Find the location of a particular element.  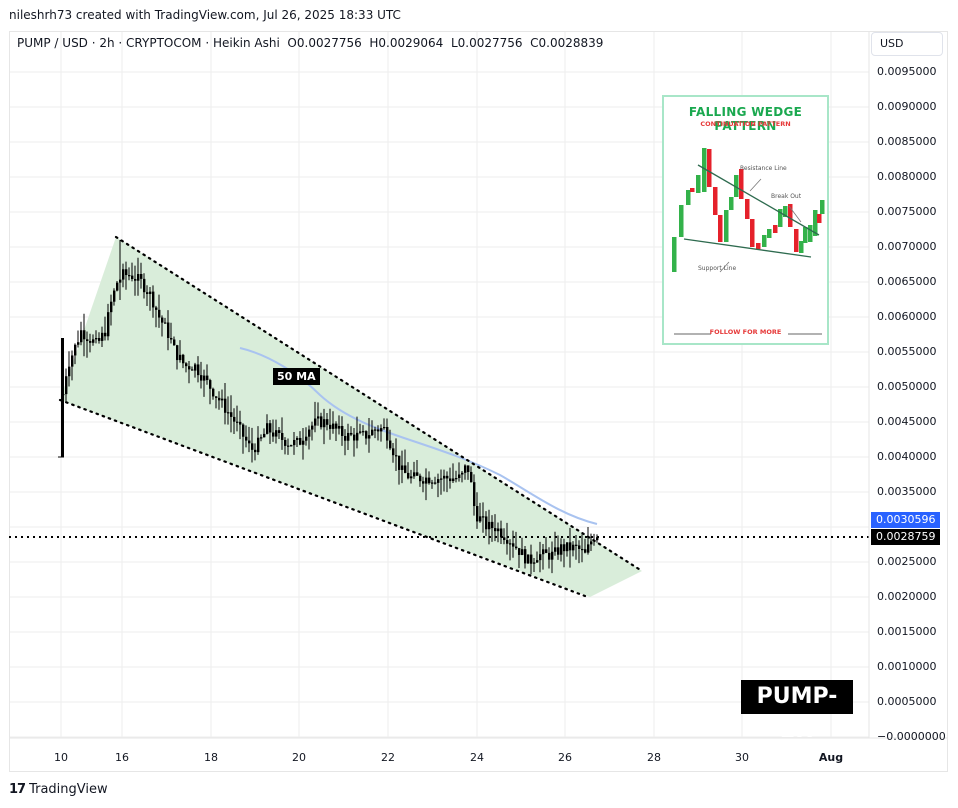

inset-title: FALLING WEDGE PATTERN is located at coordinates (745, 119).